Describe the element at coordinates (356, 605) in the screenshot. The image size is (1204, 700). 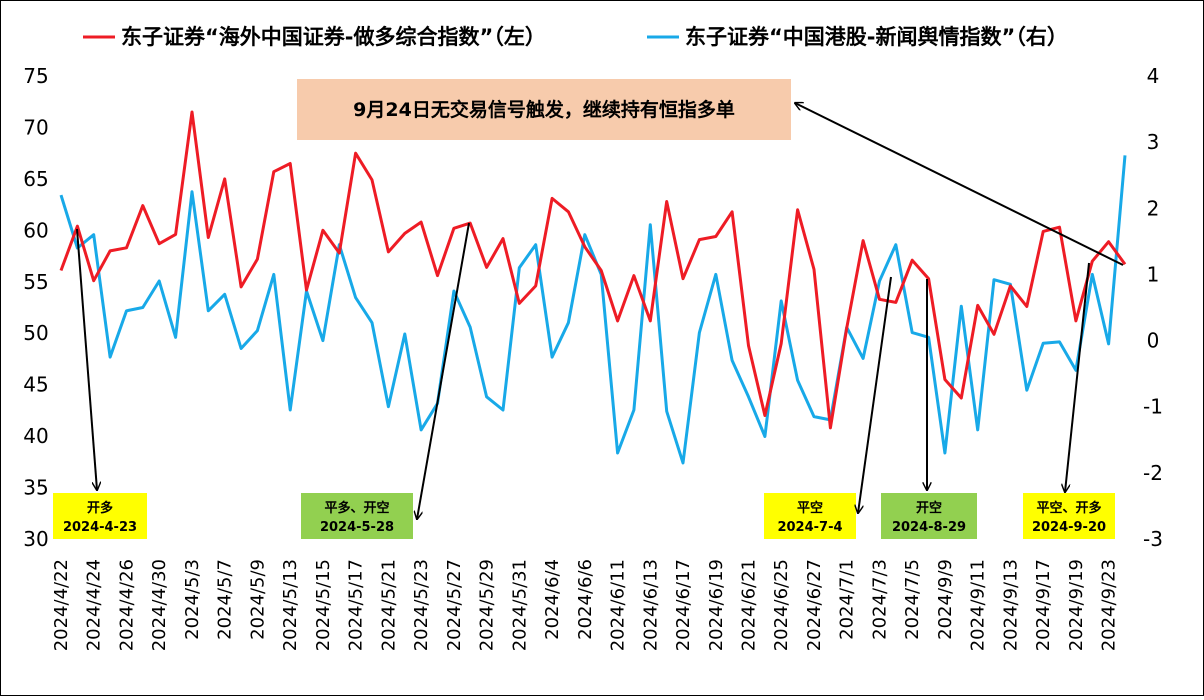
I see `x-tick-label: 2024/5/17` at that location.